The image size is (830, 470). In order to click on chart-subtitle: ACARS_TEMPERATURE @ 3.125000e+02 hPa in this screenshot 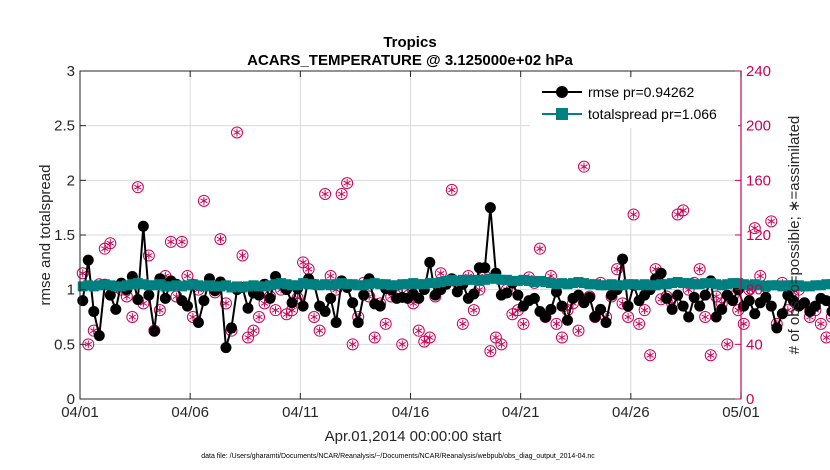, I will do `click(410, 60)`.